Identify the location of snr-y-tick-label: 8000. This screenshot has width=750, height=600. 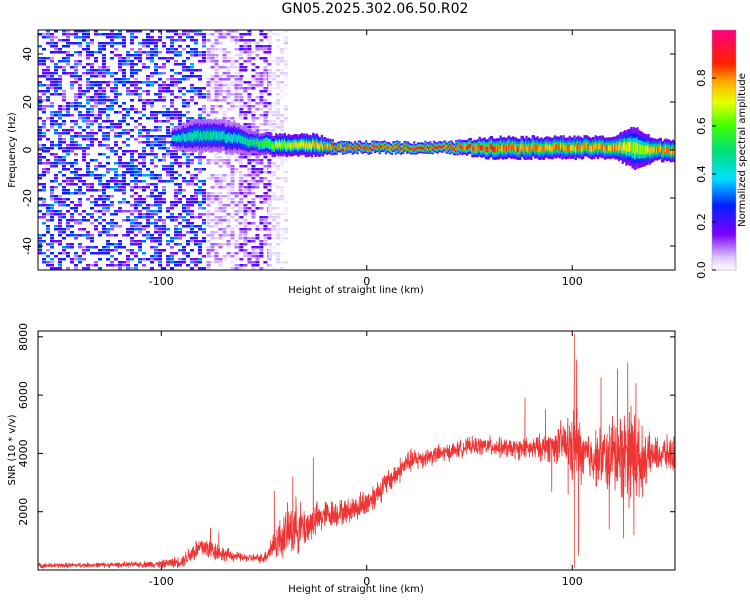
(23, 337).